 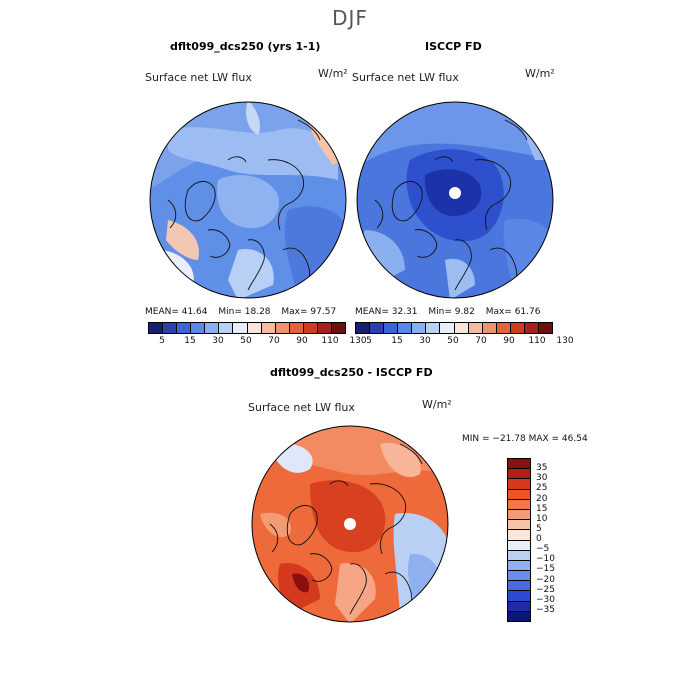 I want to click on diff-colorbar-ticks: 35 30 25 20 15 10 5 0 −5 −10 −15 −20 −25 −30 −35, so click(x=556, y=539).